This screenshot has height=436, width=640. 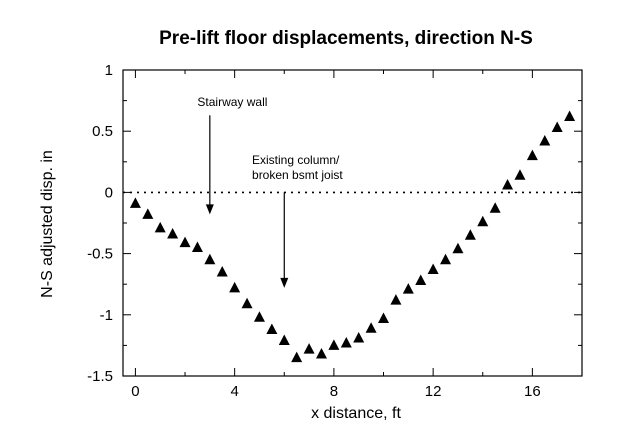 What do you see at coordinates (109, 70) in the screenshot?
I see `y-tick-label: 1` at bounding box center [109, 70].